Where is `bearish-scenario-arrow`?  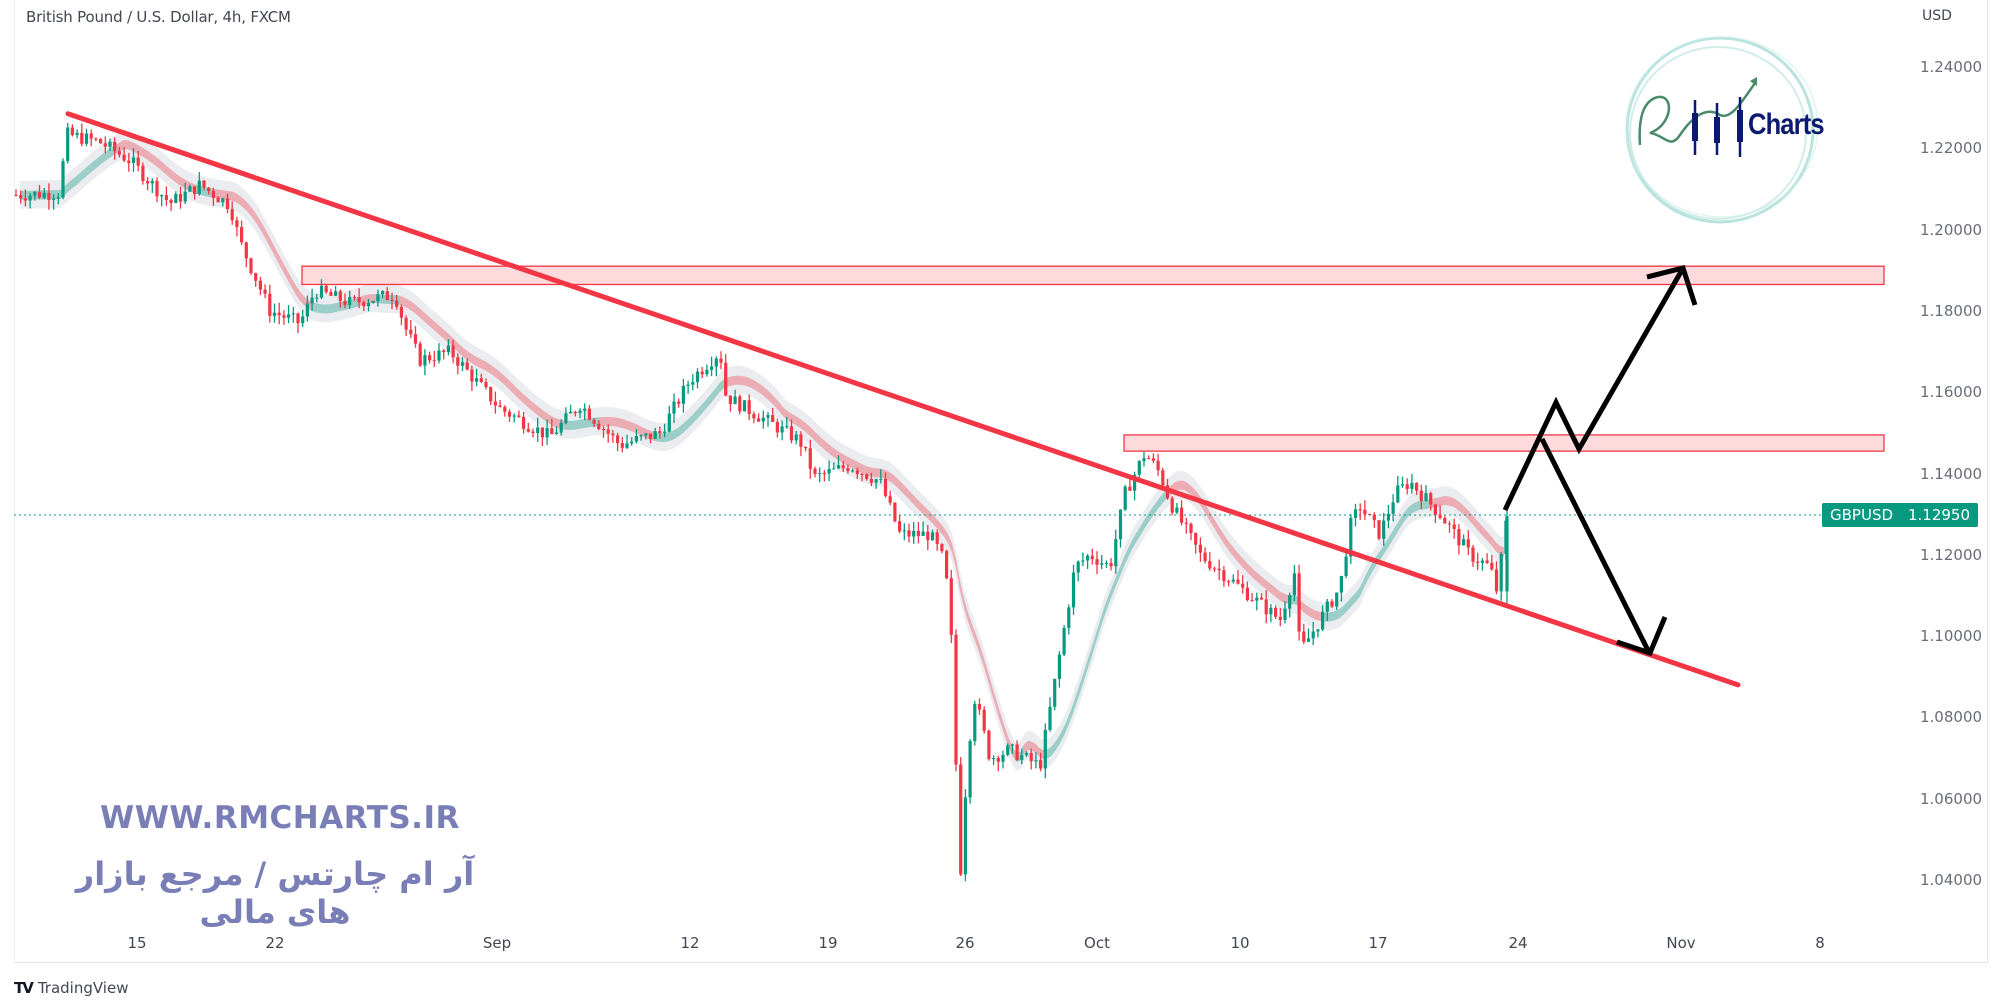 bearish-scenario-arrow is located at coordinates (1596, 546).